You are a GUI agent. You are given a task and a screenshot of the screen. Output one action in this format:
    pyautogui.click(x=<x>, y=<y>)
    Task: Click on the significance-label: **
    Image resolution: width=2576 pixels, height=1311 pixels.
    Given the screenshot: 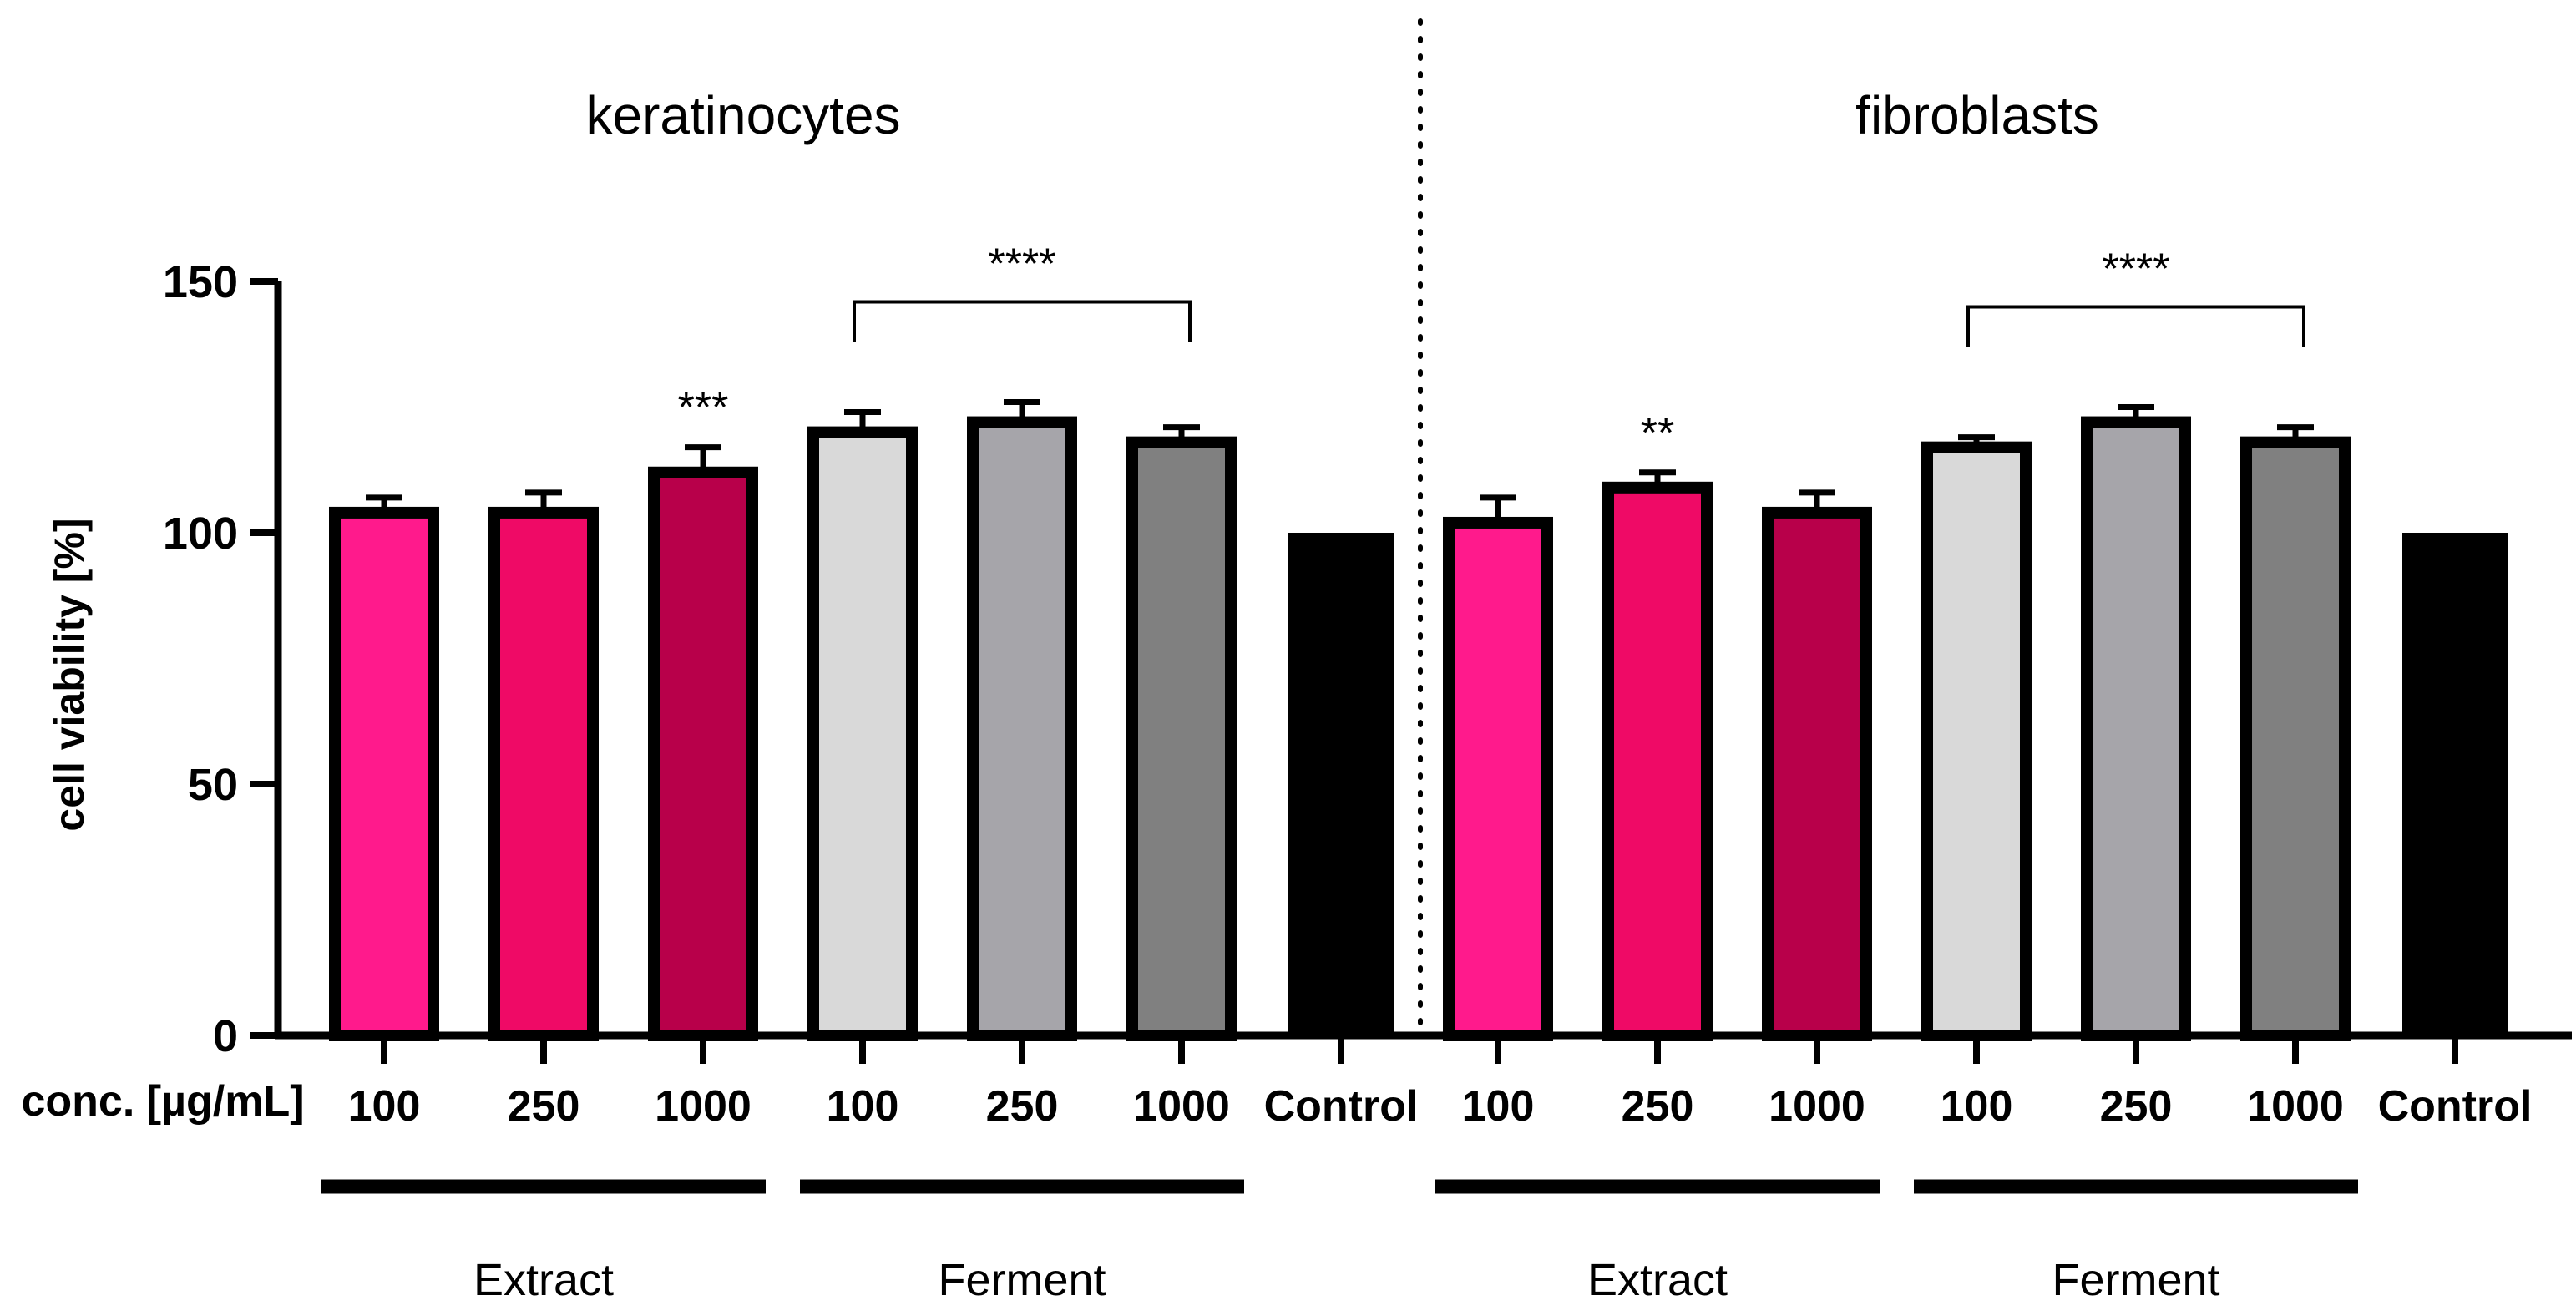 What is the action you would take?
    pyautogui.click(x=1657, y=433)
    